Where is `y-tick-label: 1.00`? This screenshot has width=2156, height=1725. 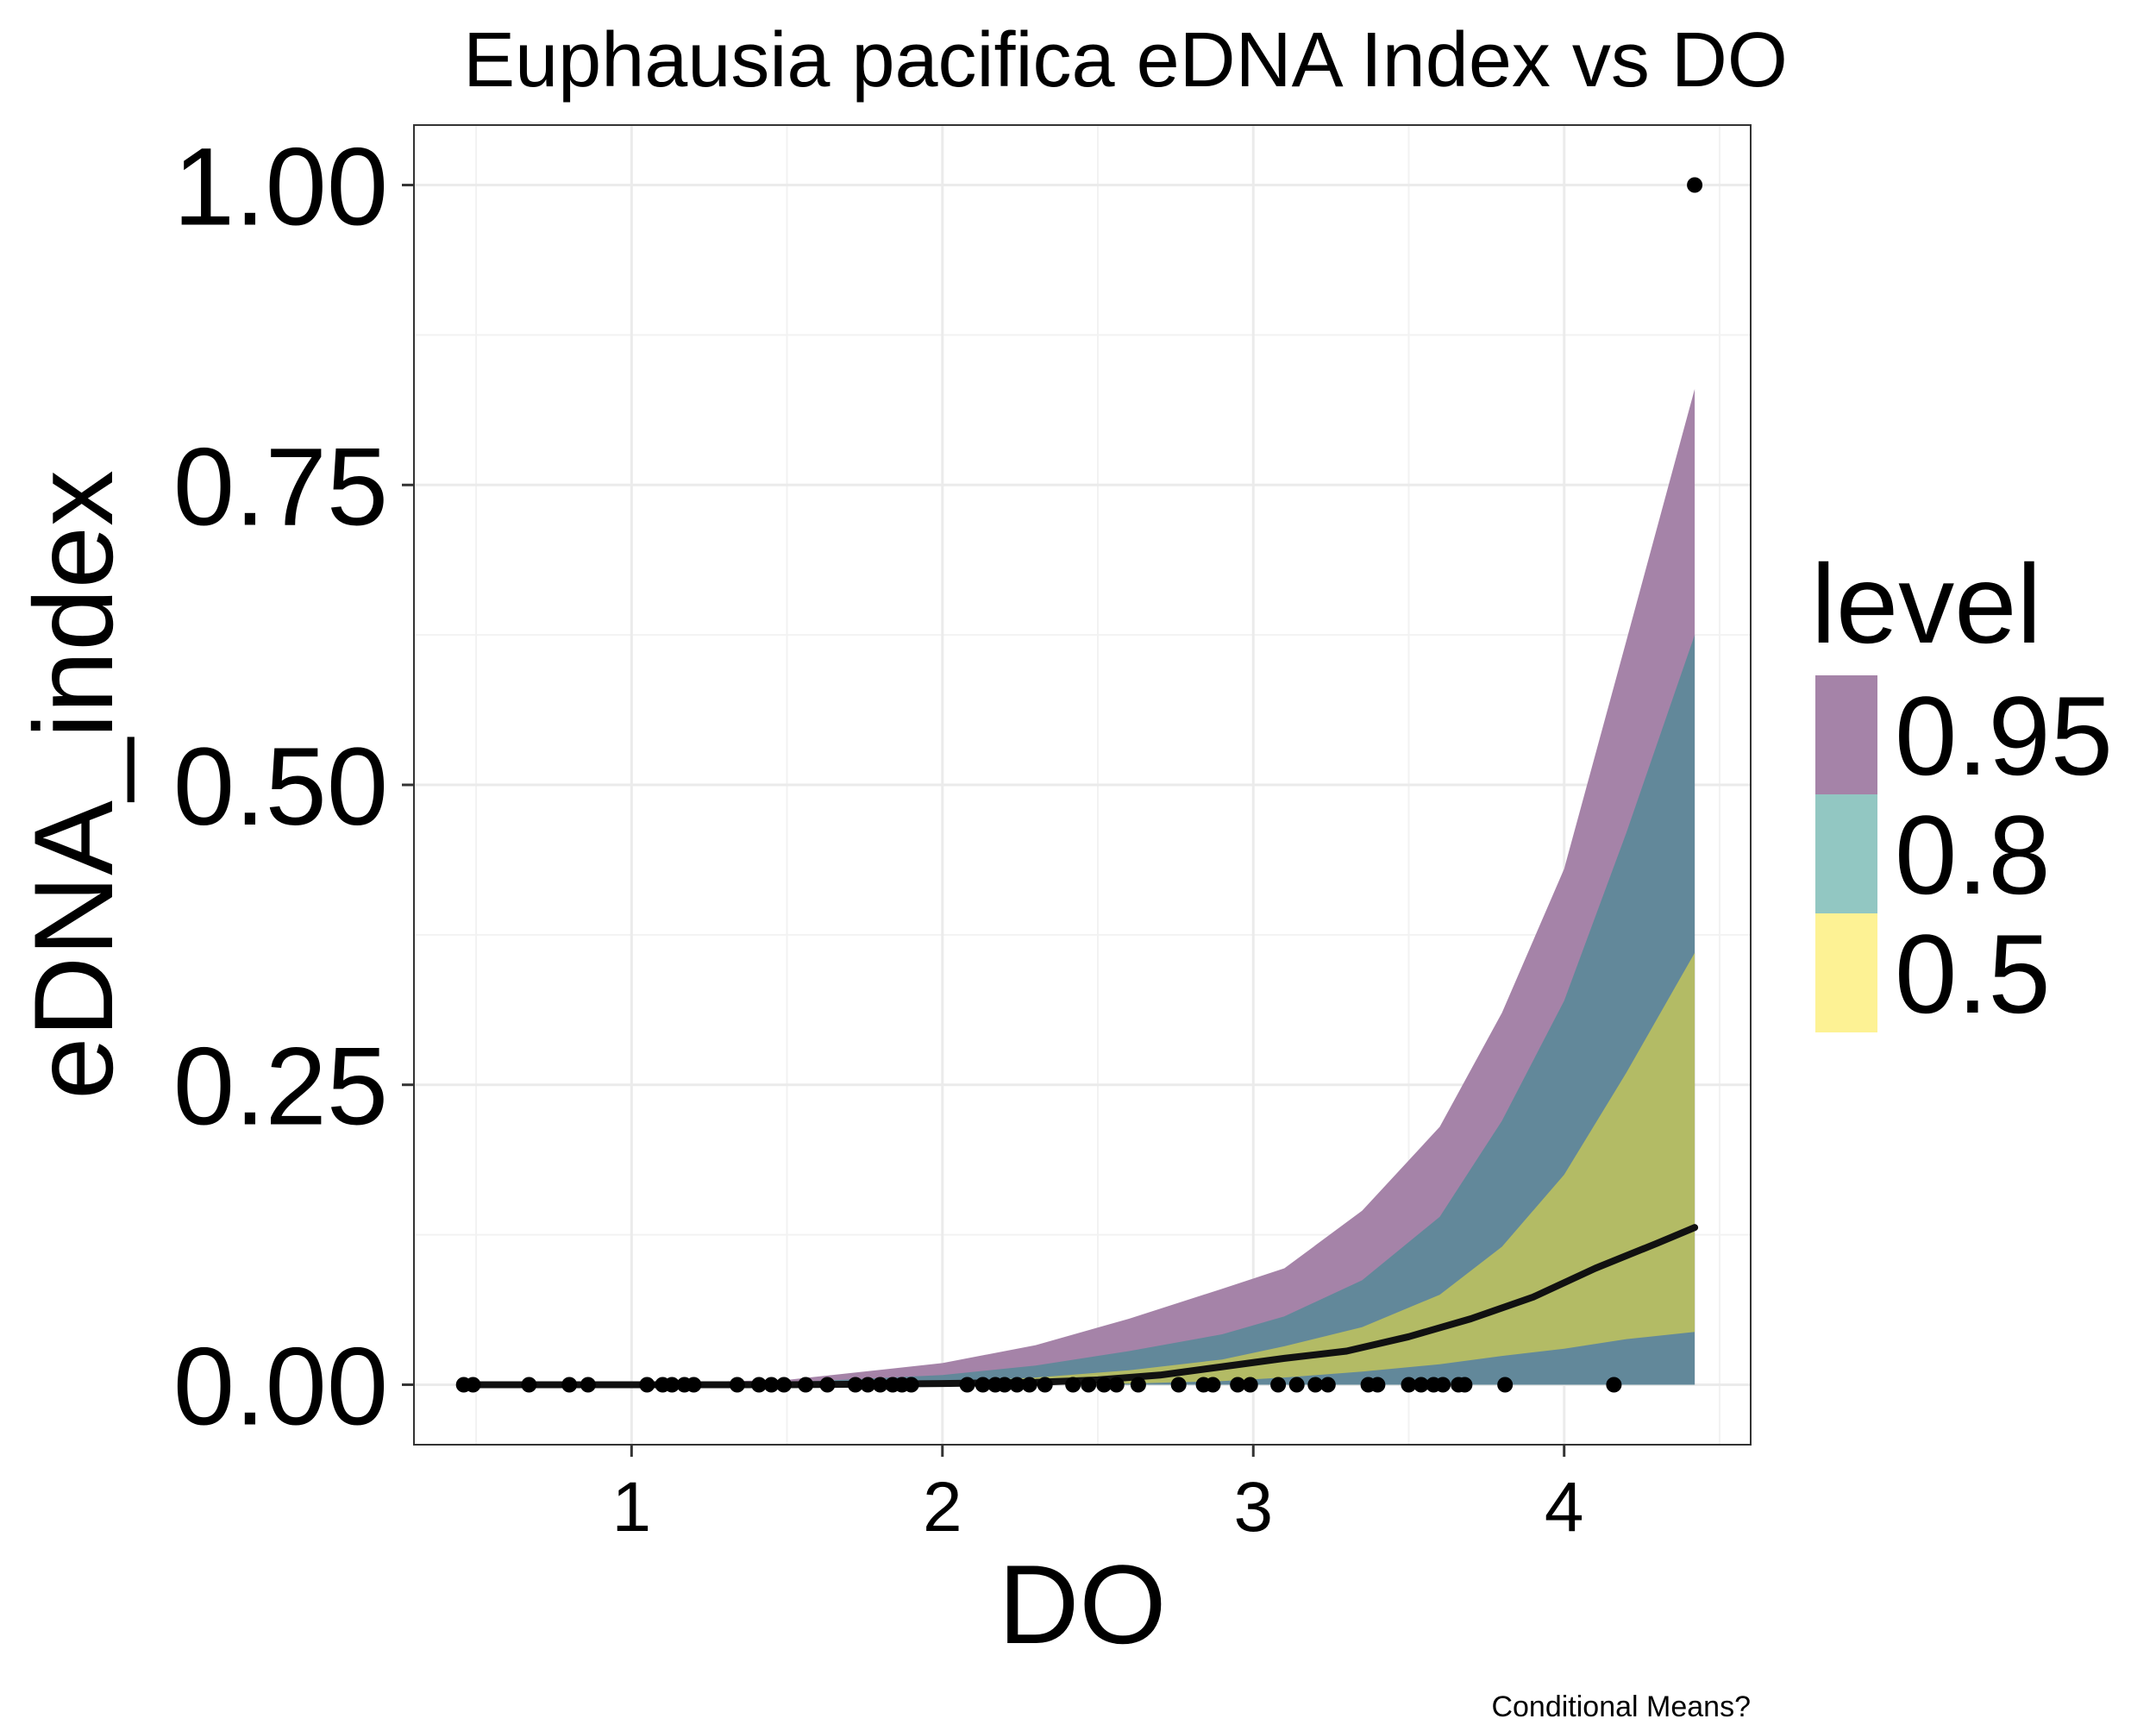
y-tick-label: 1.00 is located at coordinates (280, 188).